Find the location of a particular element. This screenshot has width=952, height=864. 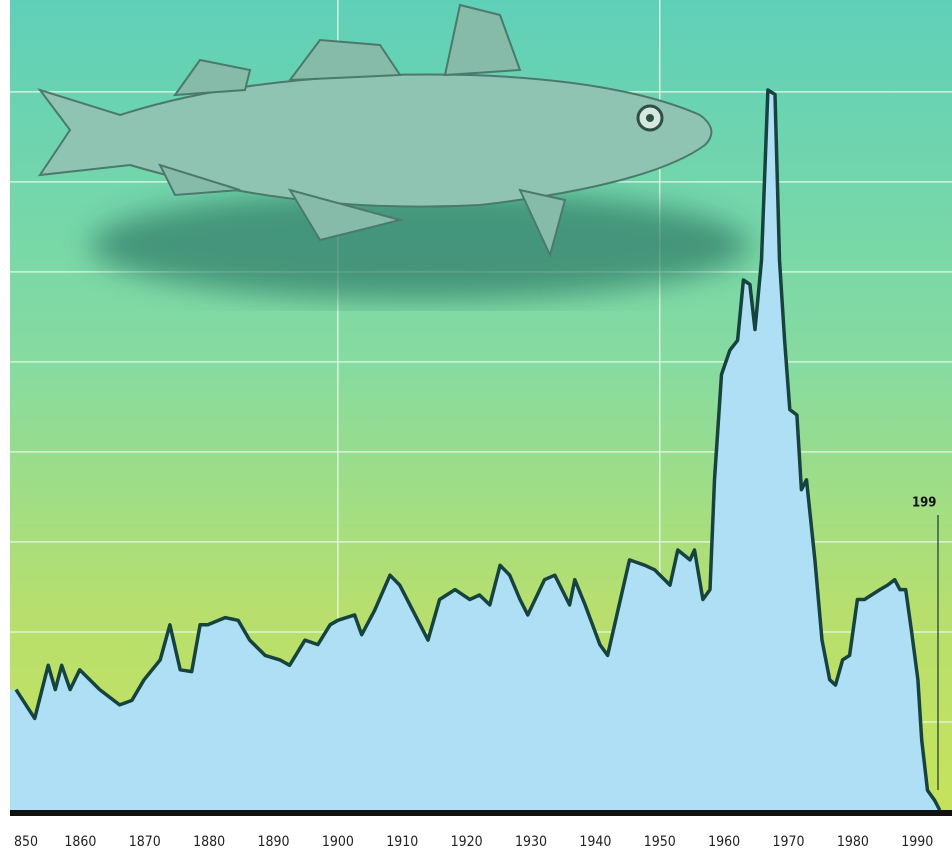

x-tick-label: 1970 is located at coordinates (788, 842).